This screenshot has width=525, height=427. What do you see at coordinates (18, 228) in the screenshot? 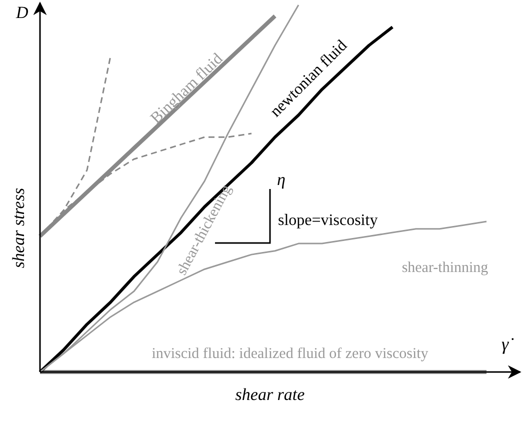
I see `y-axis-title: shear stress` at bounding box center [18, 228].